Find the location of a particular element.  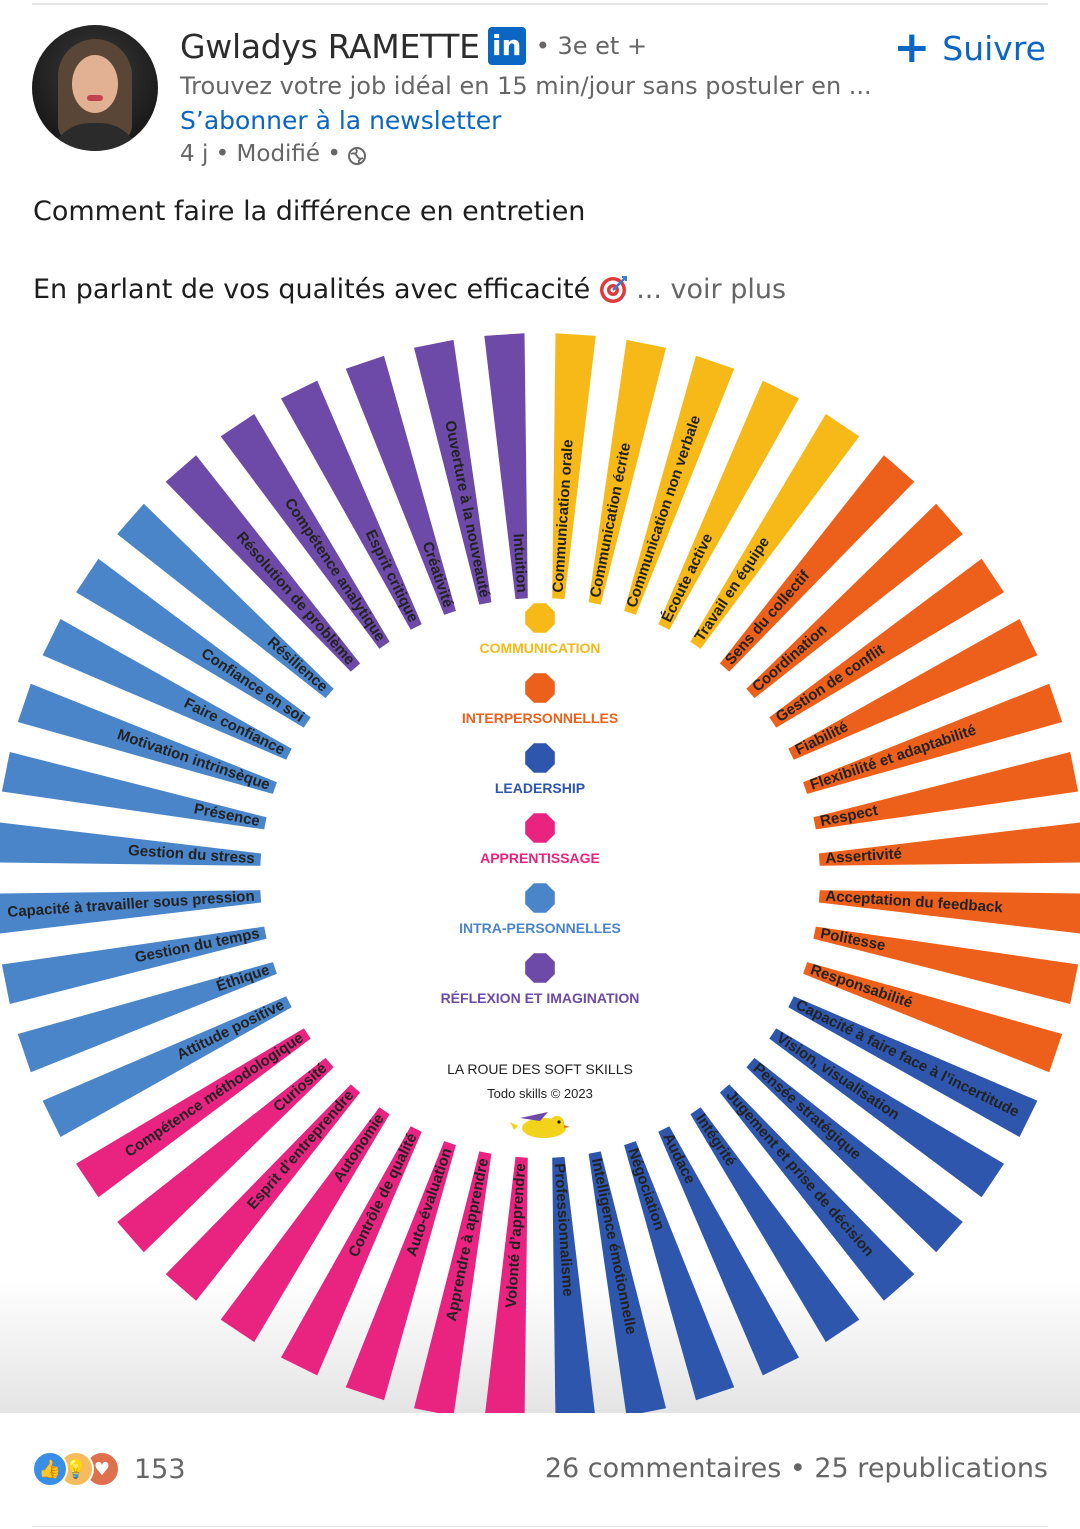

wheel-spoke-label: Créativité is located at coordinates (438, 575).